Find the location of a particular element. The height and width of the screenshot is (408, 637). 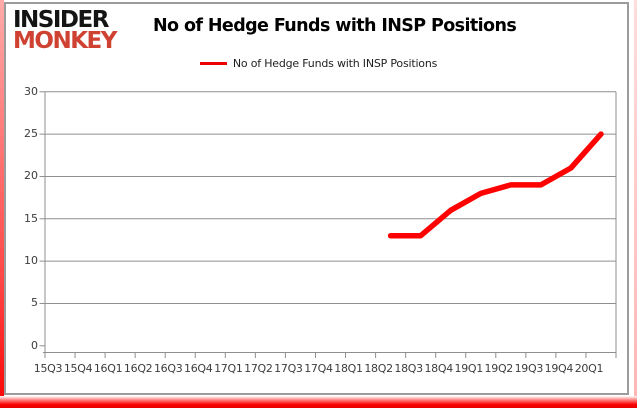

window-frame-bottom is located at coordinates (318, 402).